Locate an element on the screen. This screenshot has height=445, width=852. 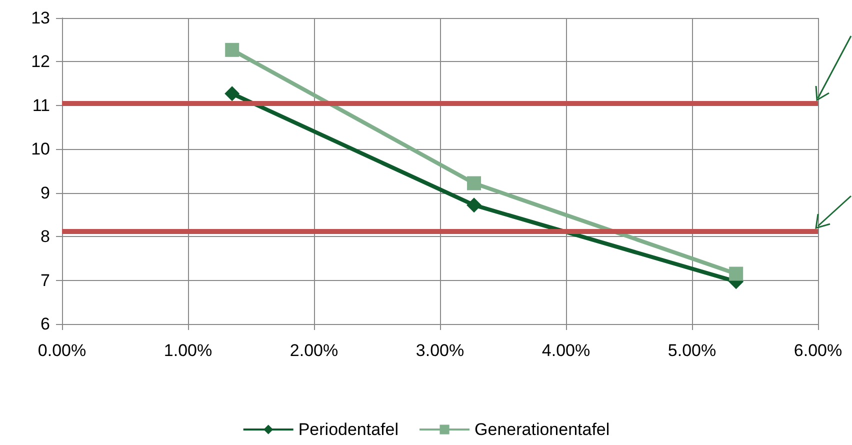
y-tick-label: 13 is located at coordinates (40, 18).